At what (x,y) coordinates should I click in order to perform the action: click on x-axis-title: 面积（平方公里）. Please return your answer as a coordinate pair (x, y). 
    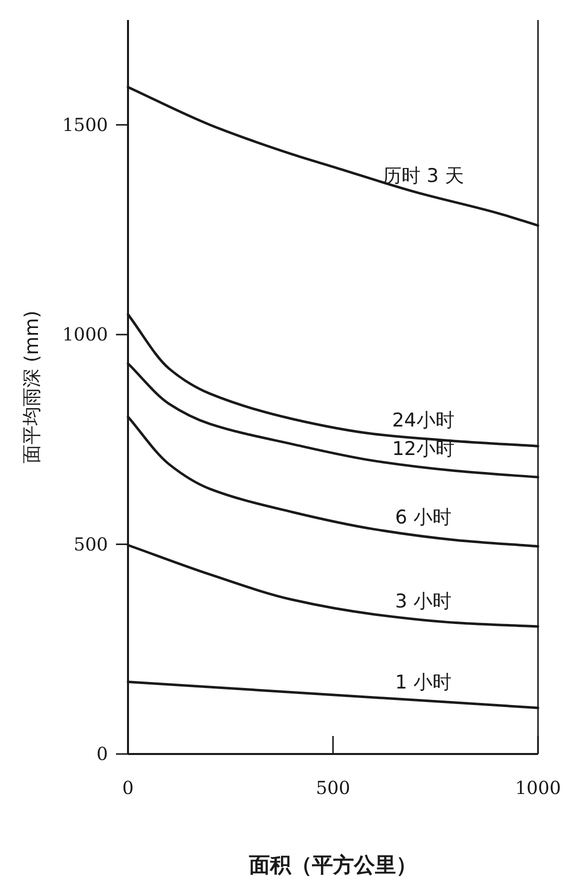
    Looking at the image, I should click on (332, 865).